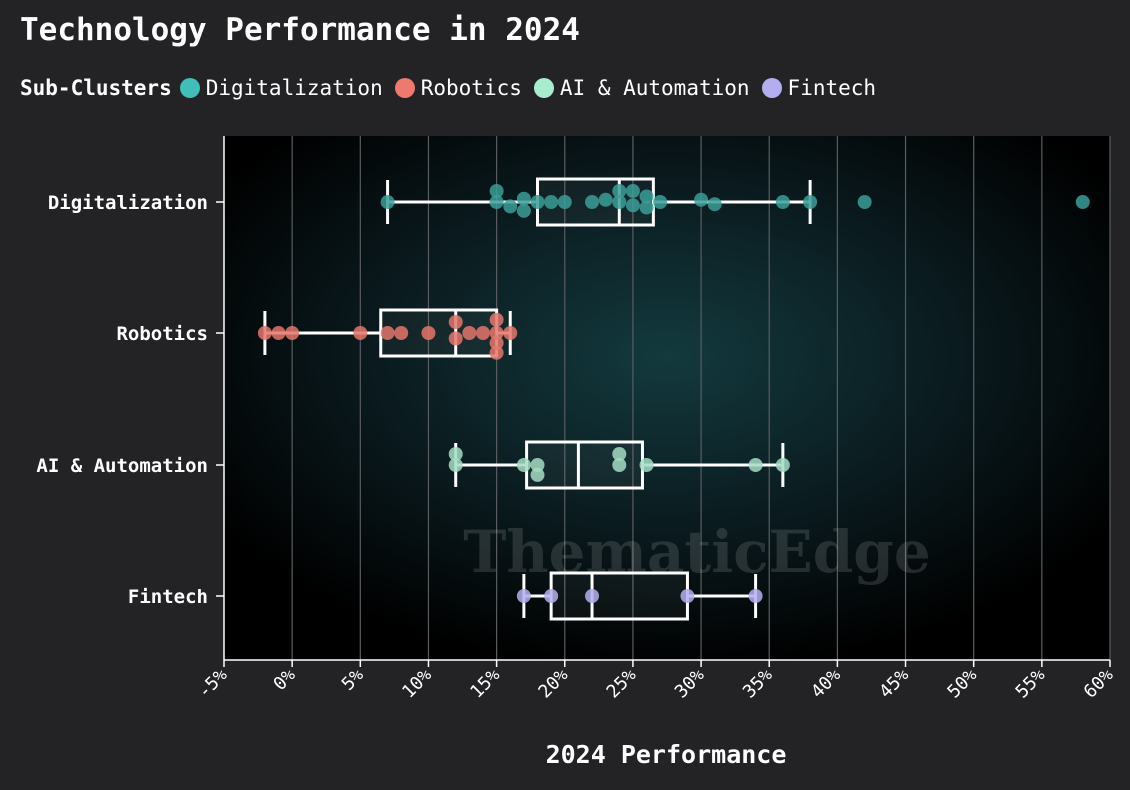  What do you see at coordinates (128, 203) in the screenshot?
I see `y-tick-label: Digitalization` at bounding box center [128, 203].